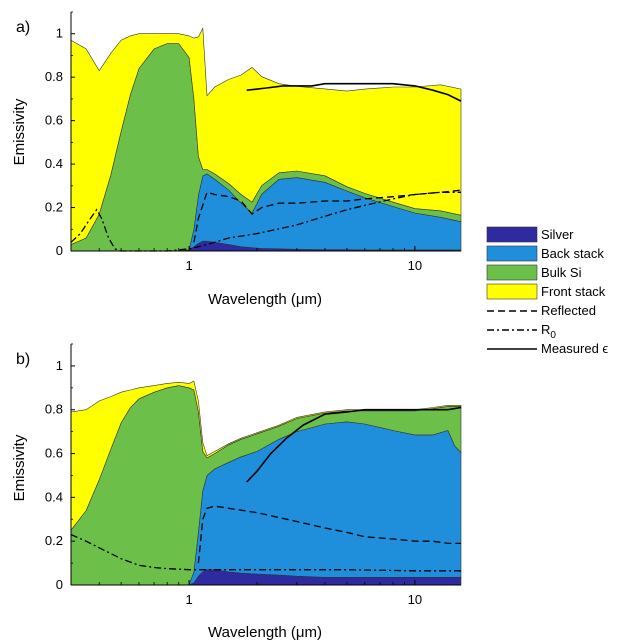 This screenshot has height=641, width=634. I want to click on panel-a-line-measured, so click(354, 92).